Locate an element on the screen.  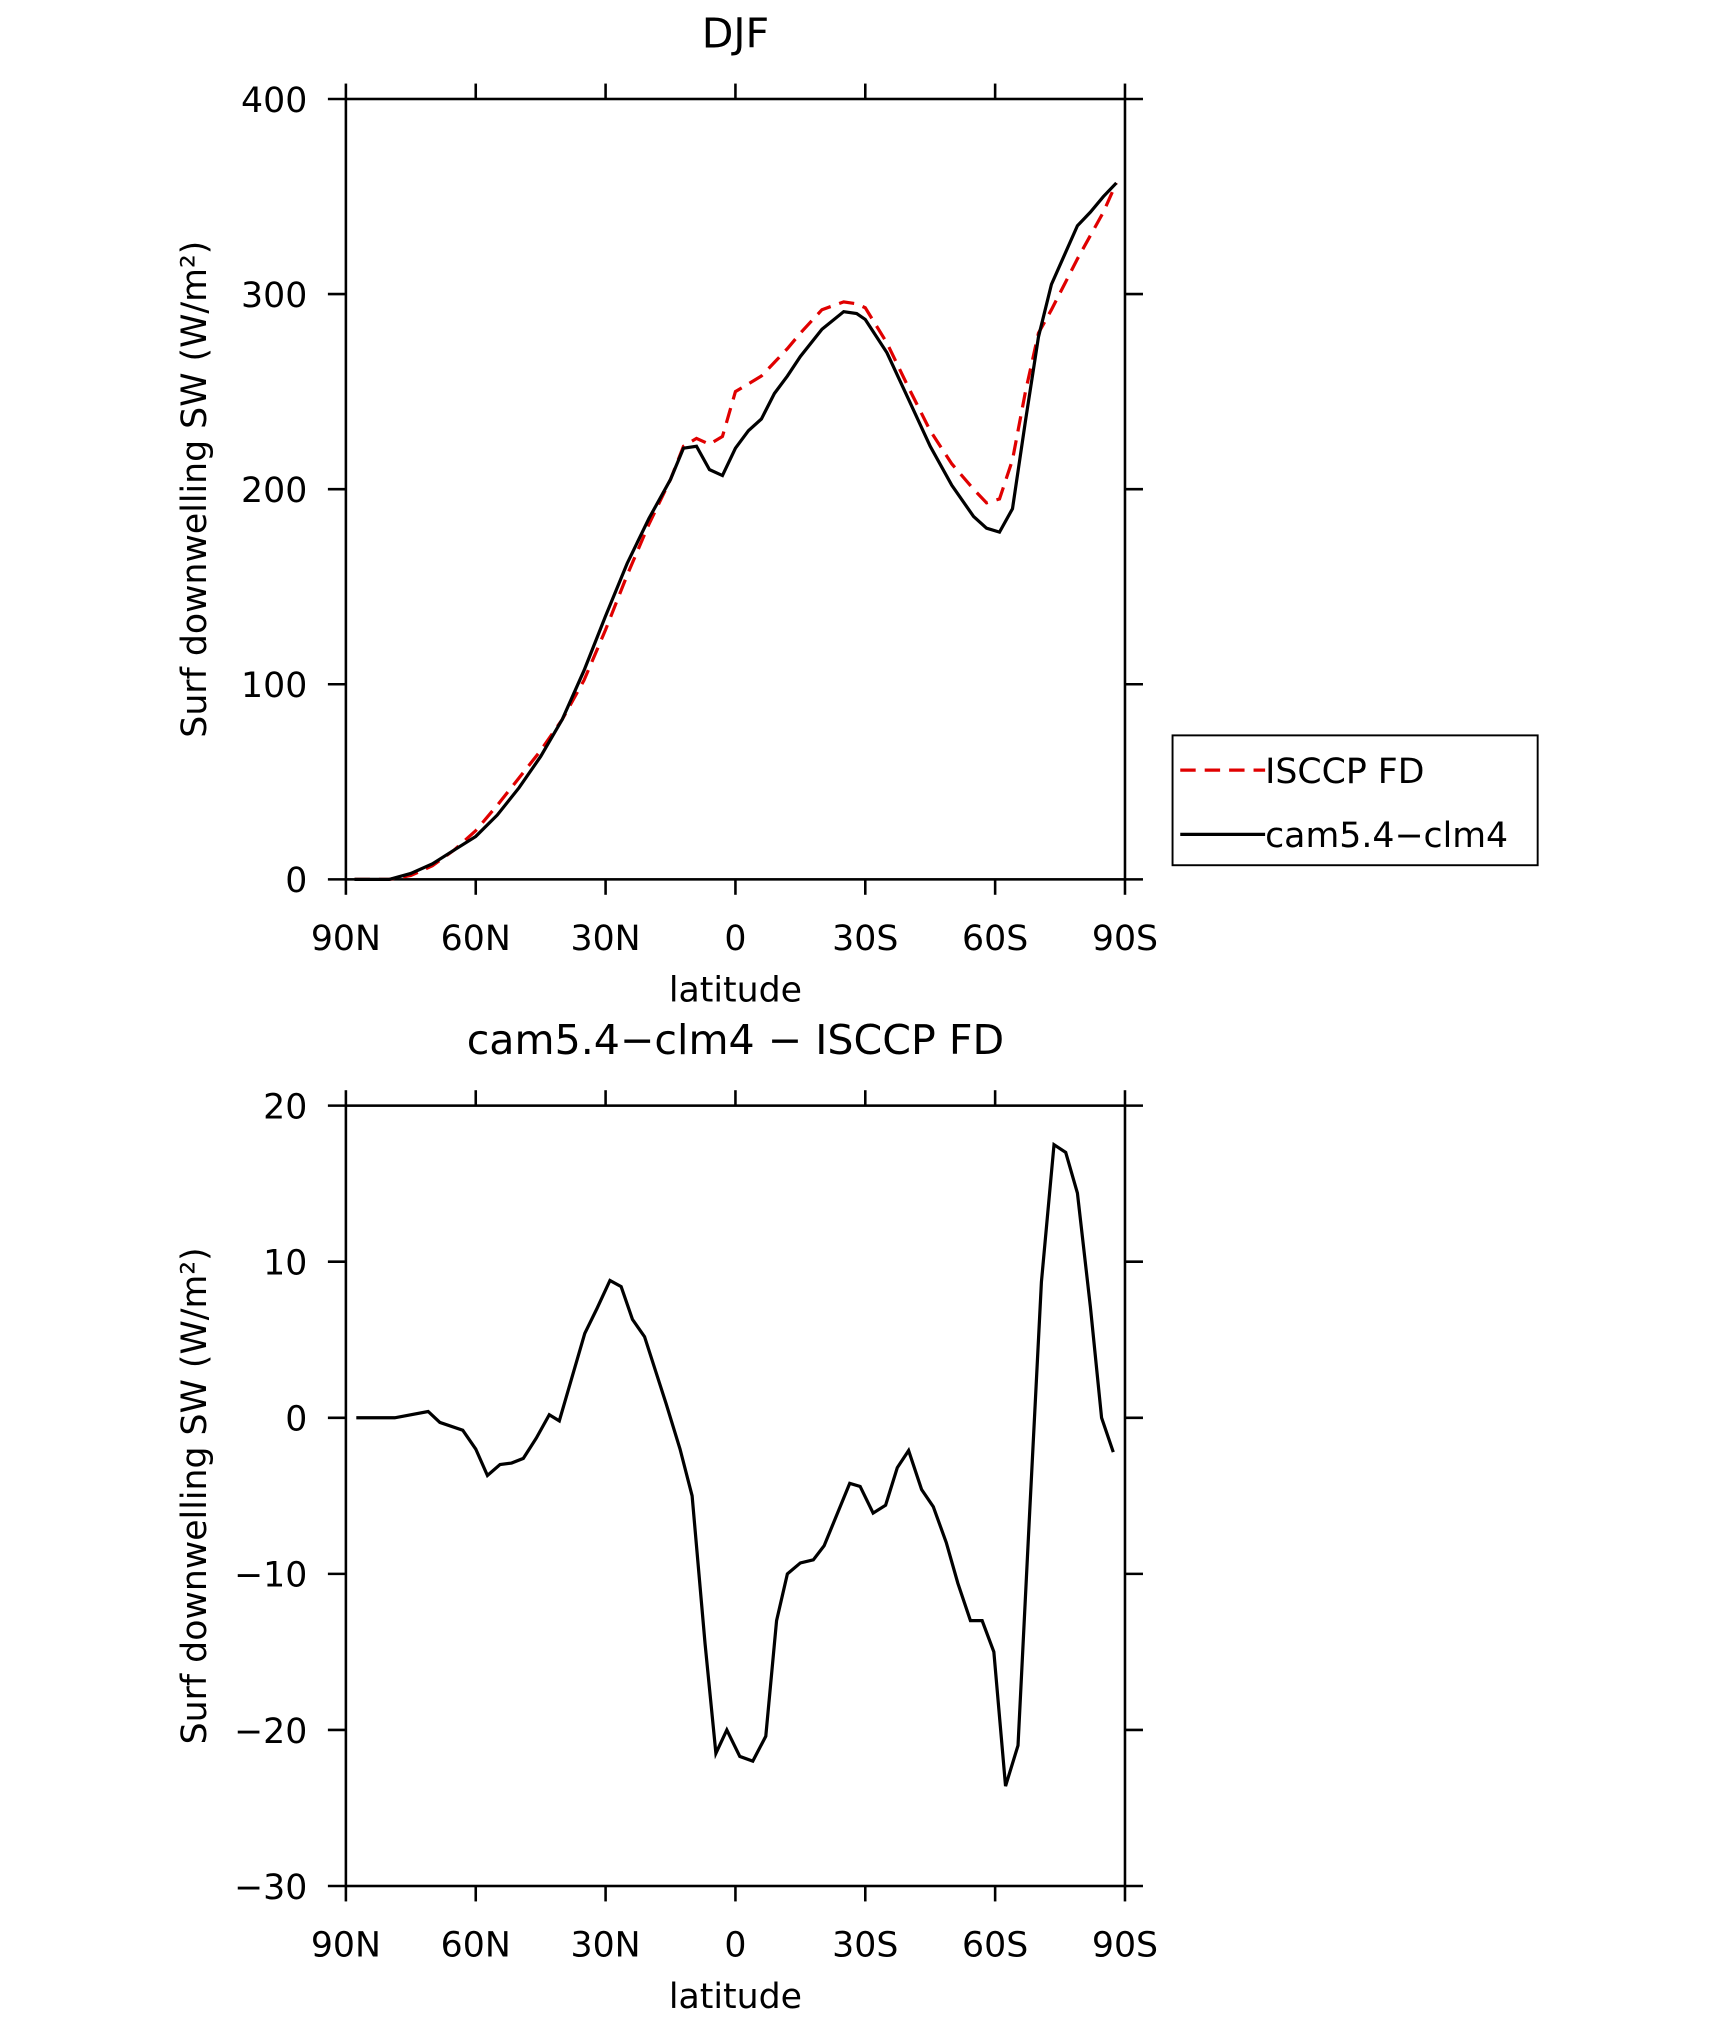
y-tick-label: 300 is located at coordinates (274, 296).